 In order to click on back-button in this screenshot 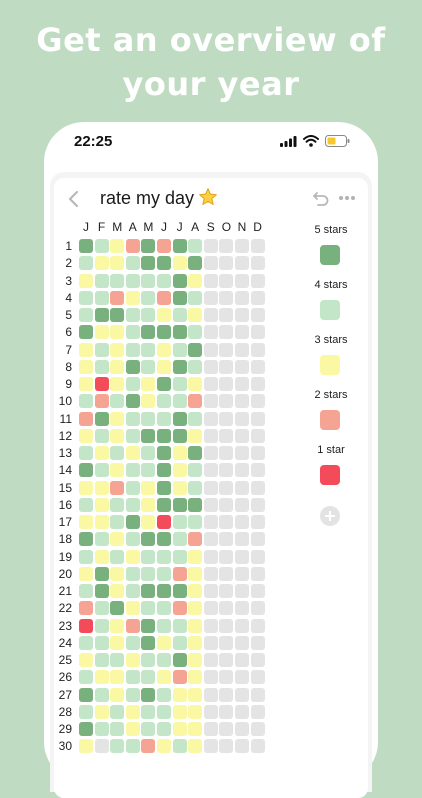, I will do `click(74, 199)`.